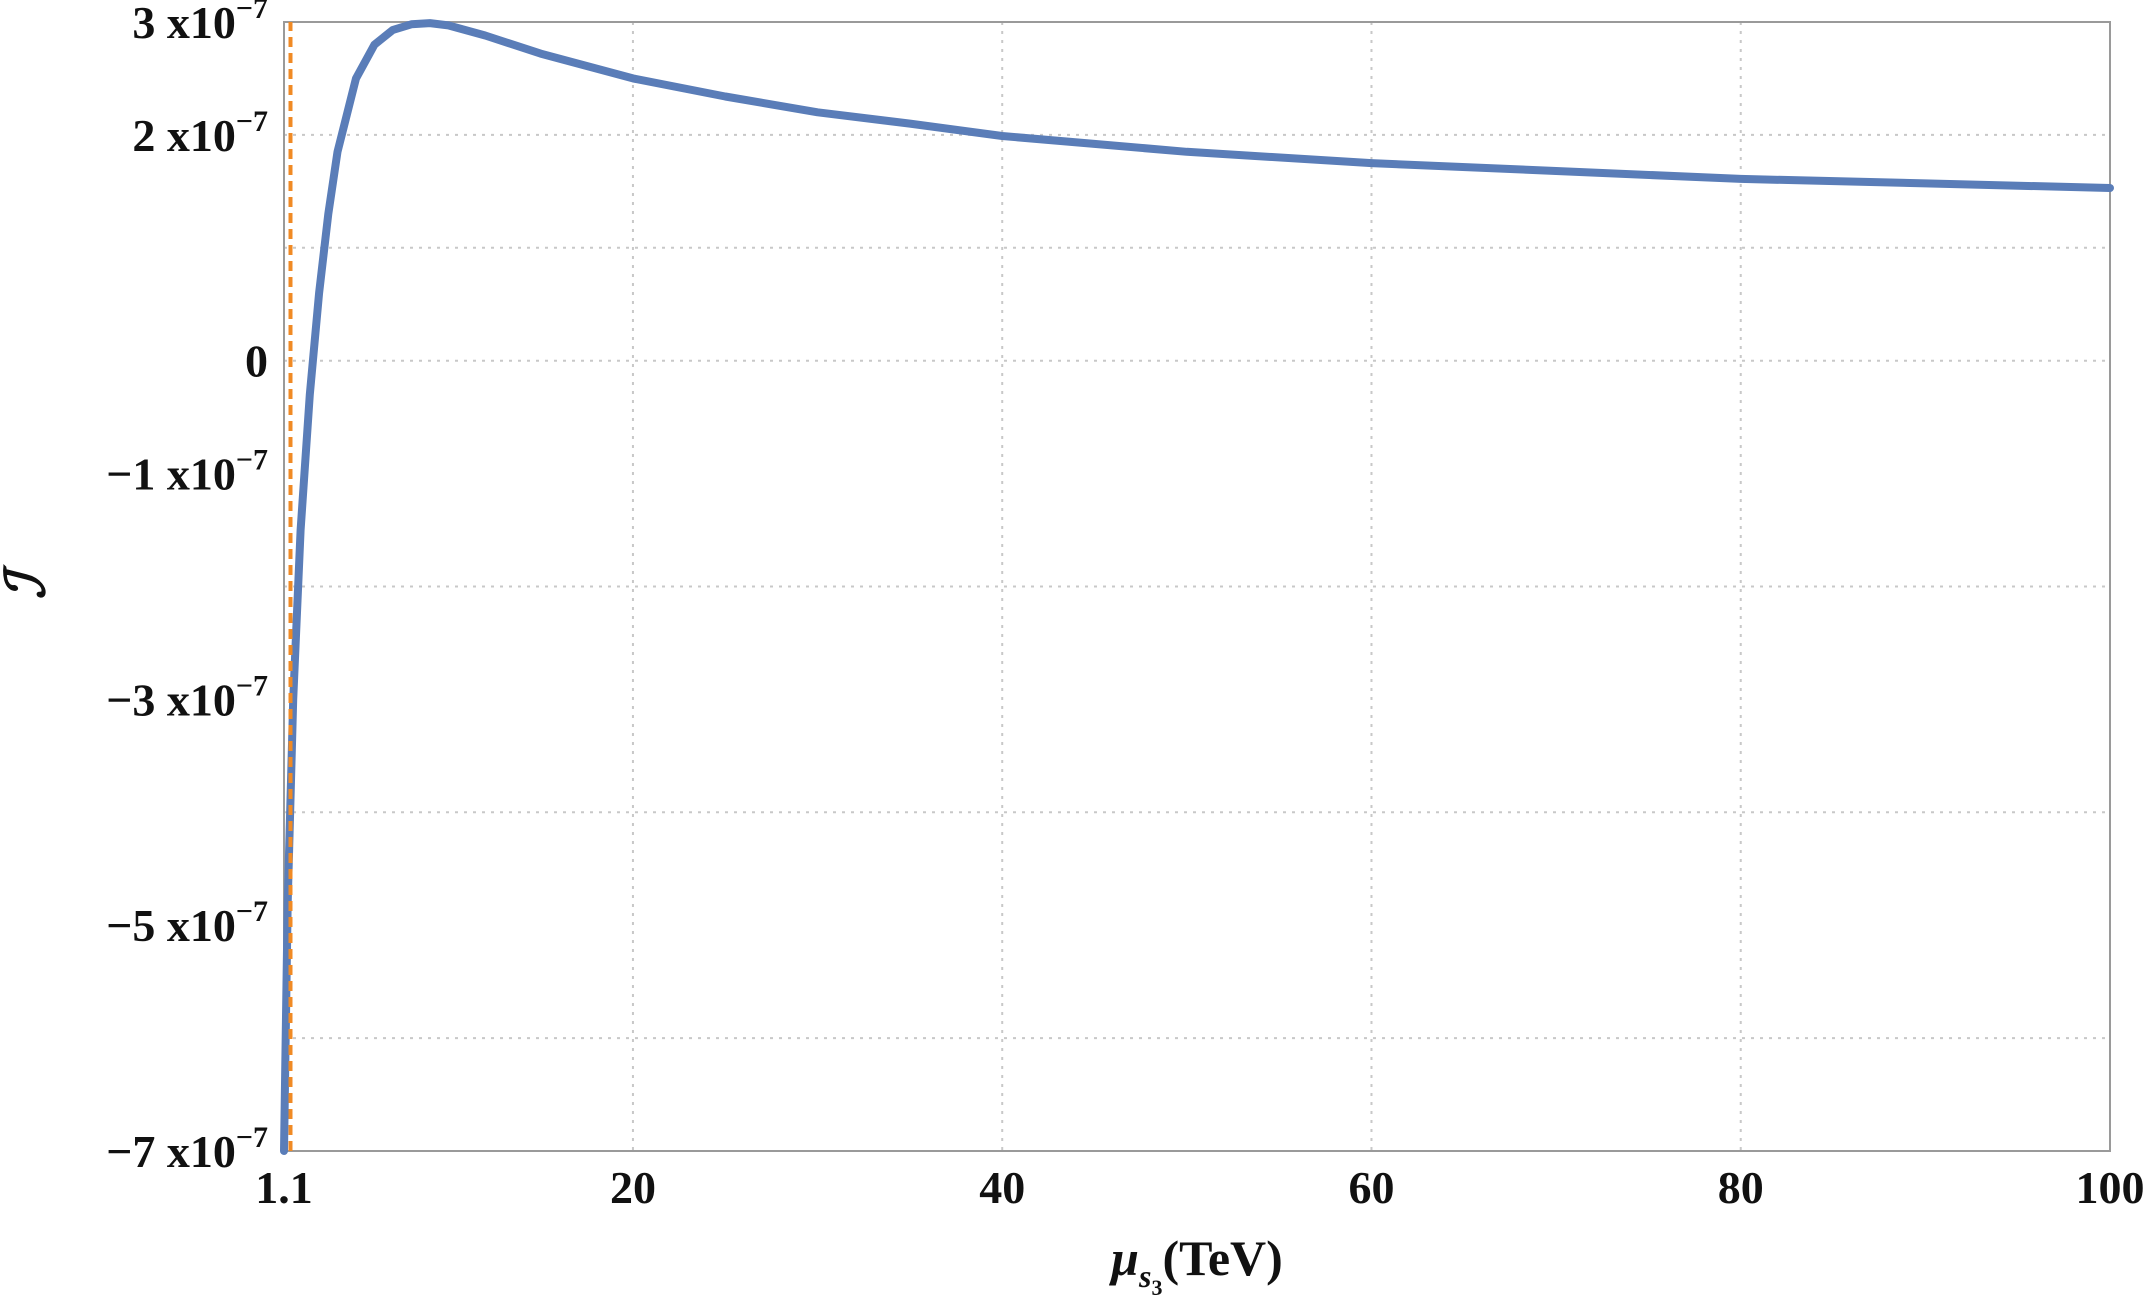  I want to click on x-axis-unit: (TeV), so click(1222, 1258).